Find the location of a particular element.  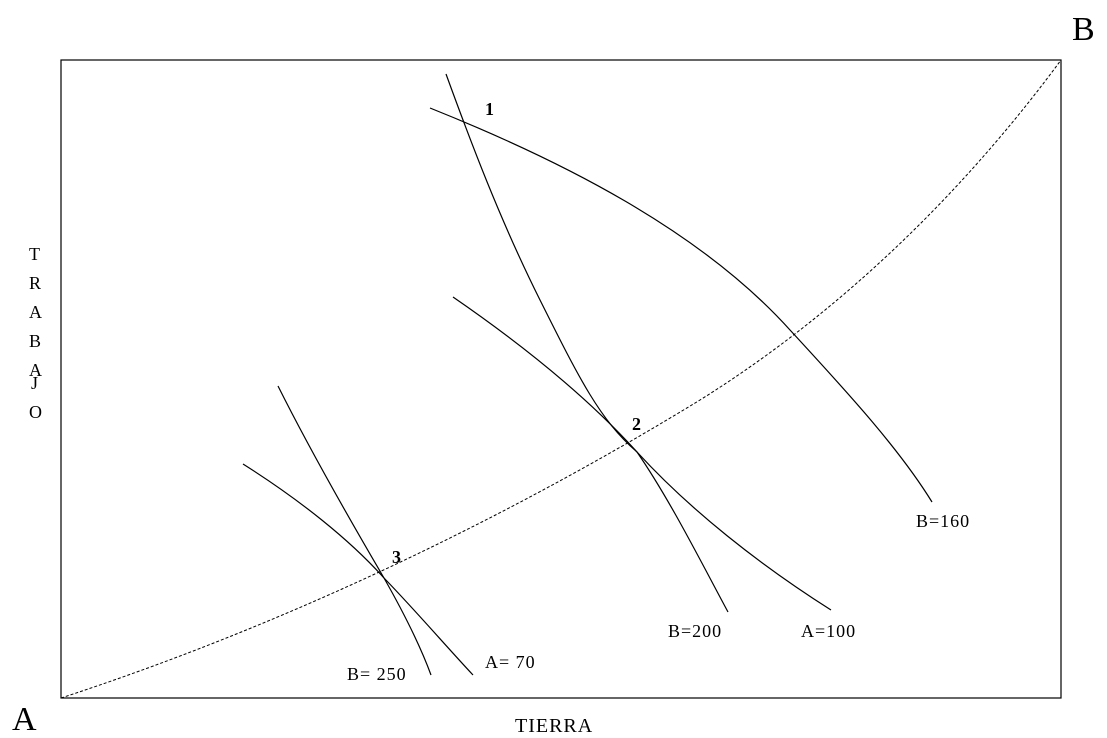

y-axis-letter: T is located at coordinates (34, 254).